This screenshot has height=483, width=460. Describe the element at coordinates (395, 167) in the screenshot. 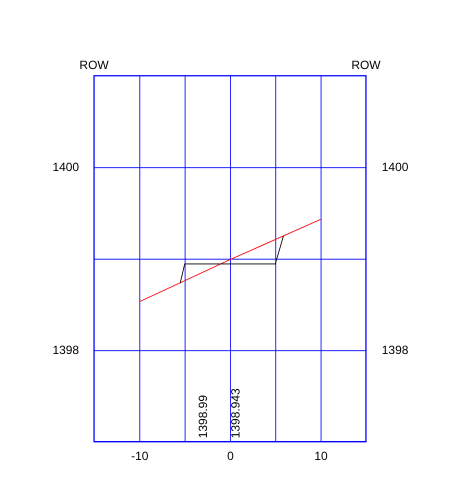

I see `y2-tick-label: 1400` at that location.